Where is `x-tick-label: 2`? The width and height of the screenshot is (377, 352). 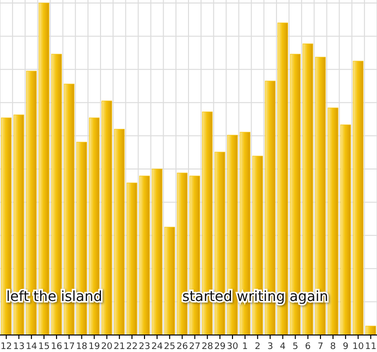 x-tick-label: 2 is located at coordinates (257, 347).